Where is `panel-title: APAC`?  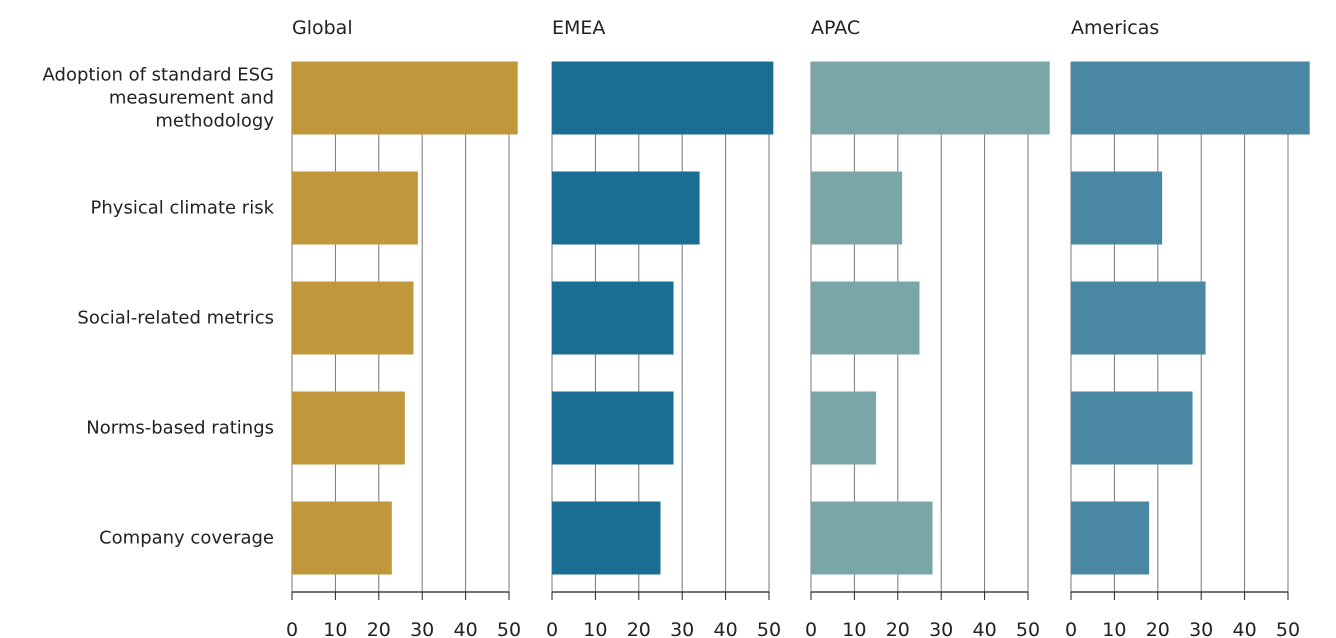
panel-title: APAC is located at coordinates (835, 28).